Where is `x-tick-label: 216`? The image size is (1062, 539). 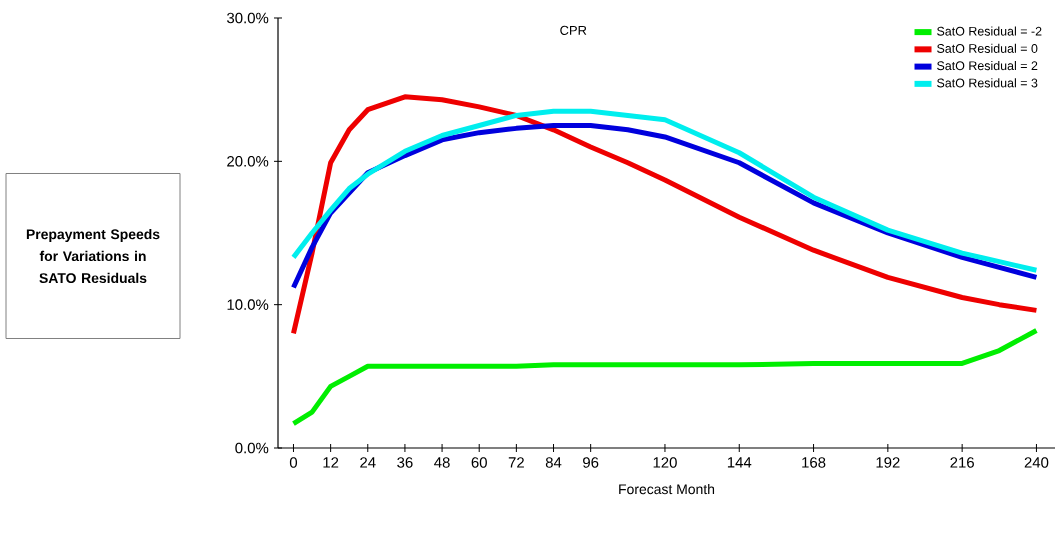 x-tick-label: 216 is located at coordinates (962, 462).